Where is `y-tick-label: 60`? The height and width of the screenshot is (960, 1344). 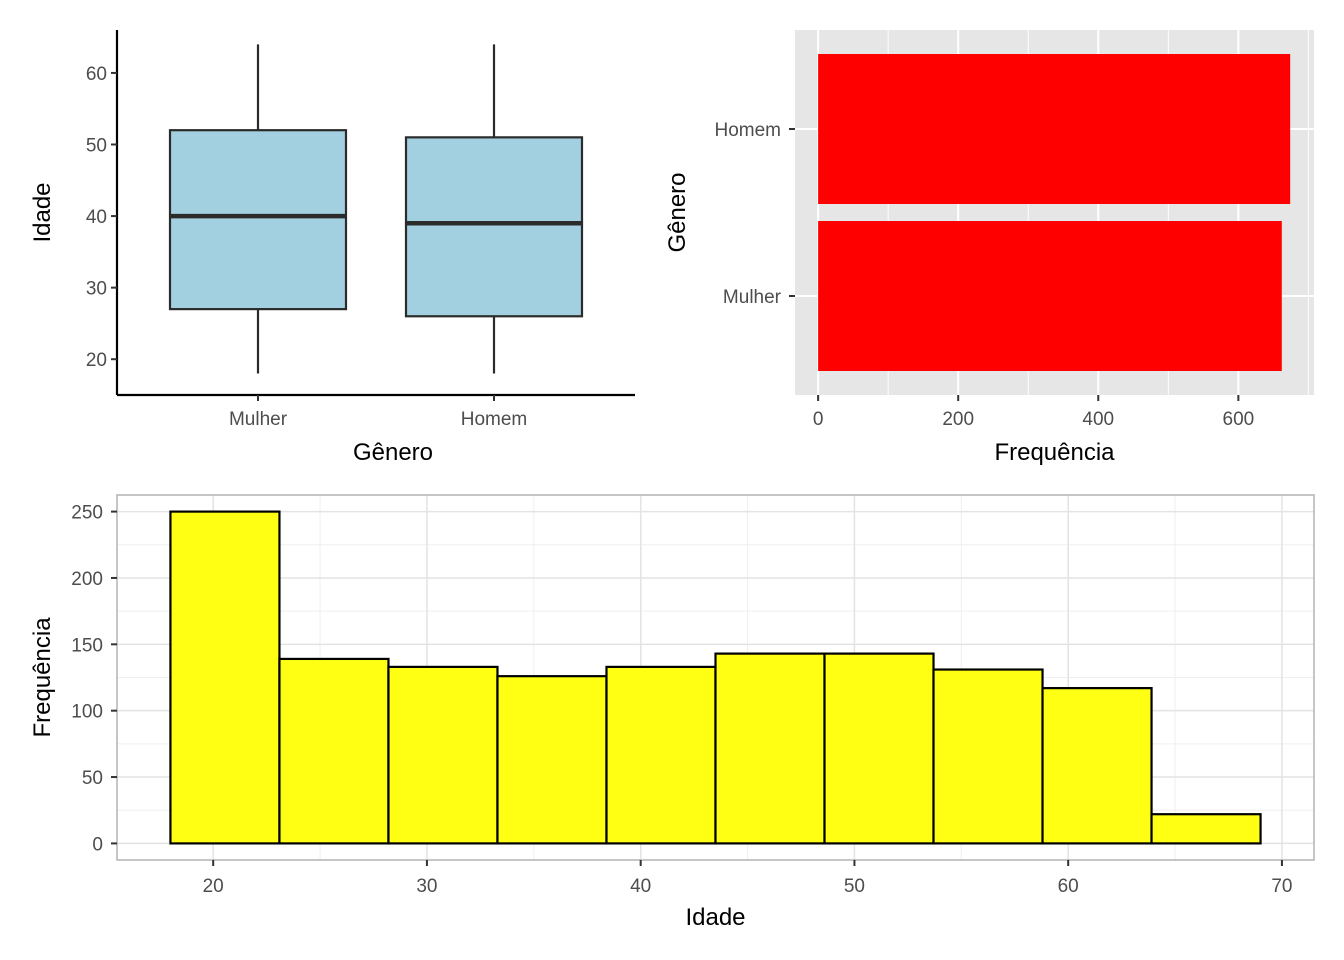 y-tick-label: 60 is located at coordinates (96, 74).